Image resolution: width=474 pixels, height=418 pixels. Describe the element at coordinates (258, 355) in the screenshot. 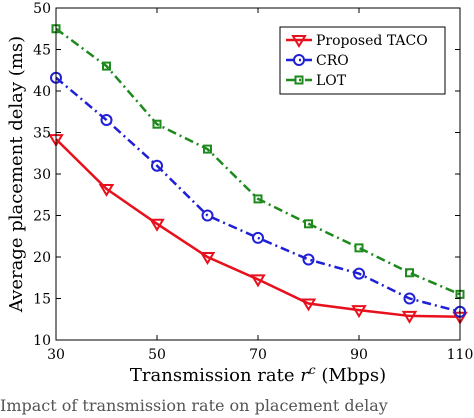

I see `x-tick-label: 70` at that location.